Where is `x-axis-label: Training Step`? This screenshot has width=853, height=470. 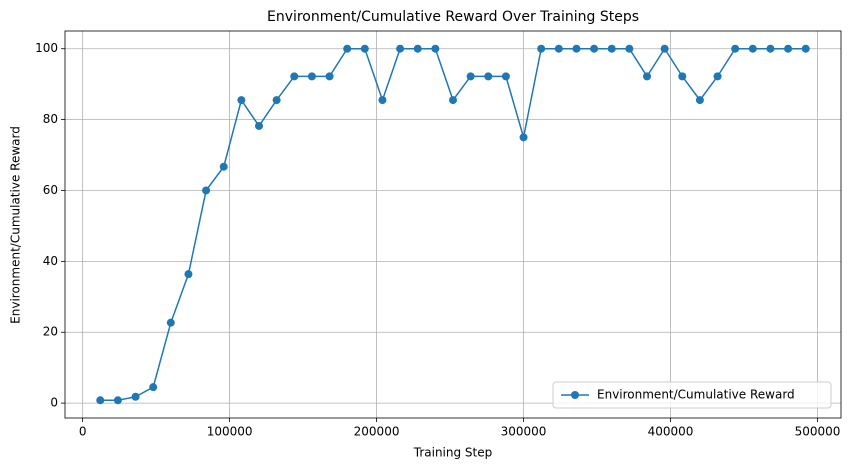 x-axis-label: Training Step is located at coordinates (453, 453).